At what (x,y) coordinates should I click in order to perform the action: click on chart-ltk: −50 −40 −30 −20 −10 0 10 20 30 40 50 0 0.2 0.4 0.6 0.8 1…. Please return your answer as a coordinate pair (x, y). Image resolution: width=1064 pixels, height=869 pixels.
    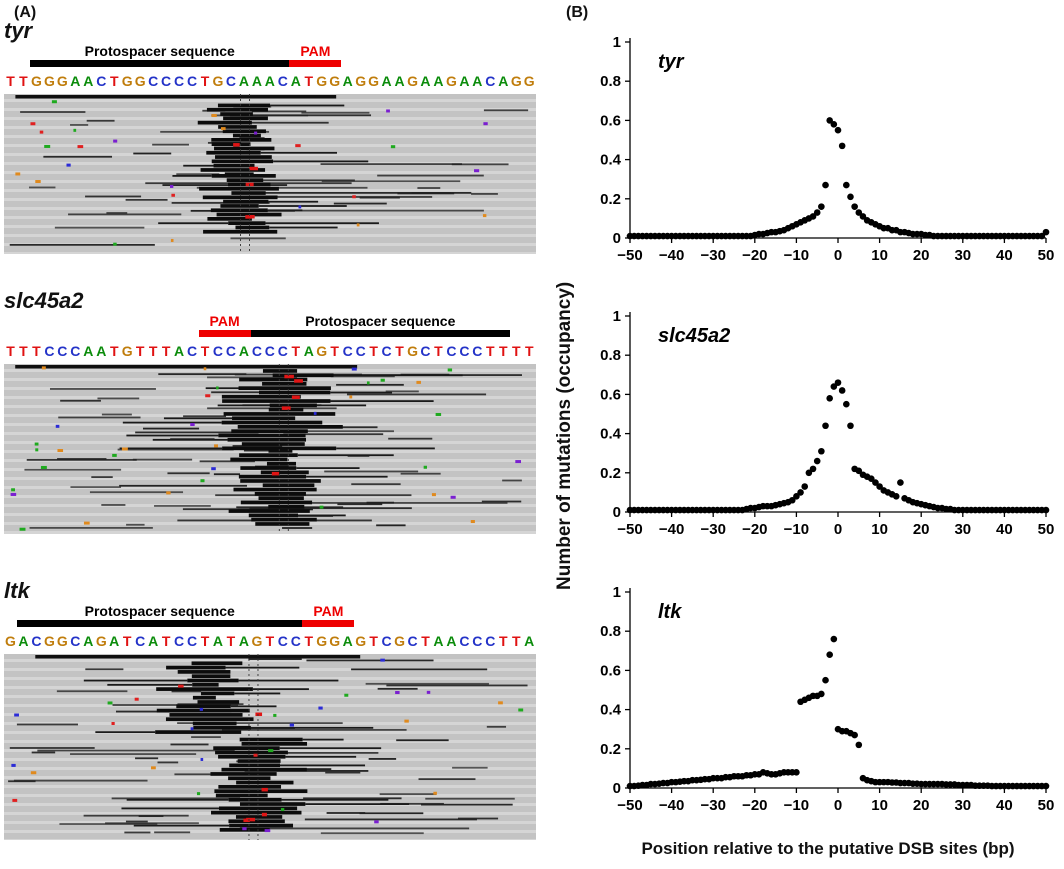
    Looking at the image, I should click on (826, 715).